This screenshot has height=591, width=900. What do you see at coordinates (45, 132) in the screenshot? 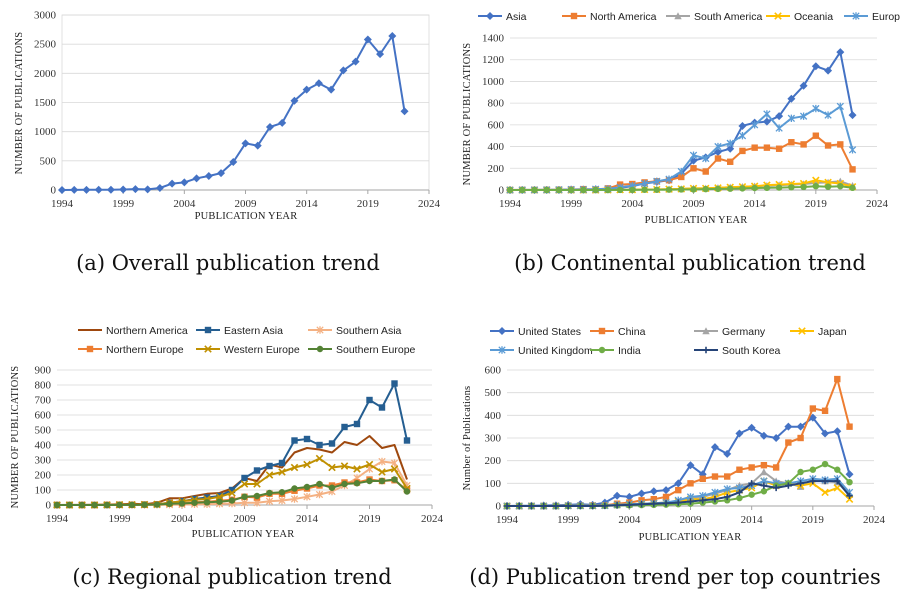
I see `y-tick-label: 1000` at bounding box center [45, 132].